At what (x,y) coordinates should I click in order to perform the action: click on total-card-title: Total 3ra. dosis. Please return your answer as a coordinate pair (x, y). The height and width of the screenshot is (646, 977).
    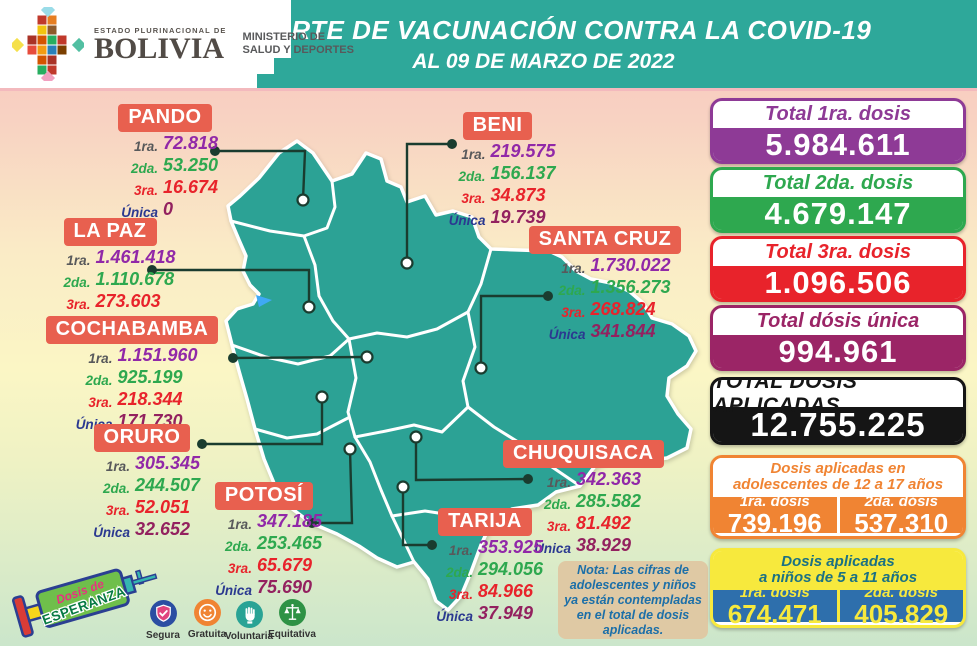
    Looking at the image, I should click on (838, 252).